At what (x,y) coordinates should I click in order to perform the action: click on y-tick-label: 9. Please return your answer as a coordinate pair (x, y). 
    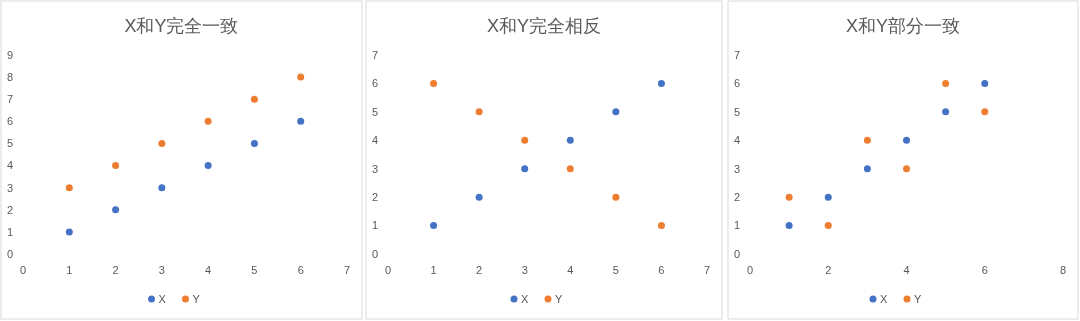
    Looking at the image, I should click on (10, 54).